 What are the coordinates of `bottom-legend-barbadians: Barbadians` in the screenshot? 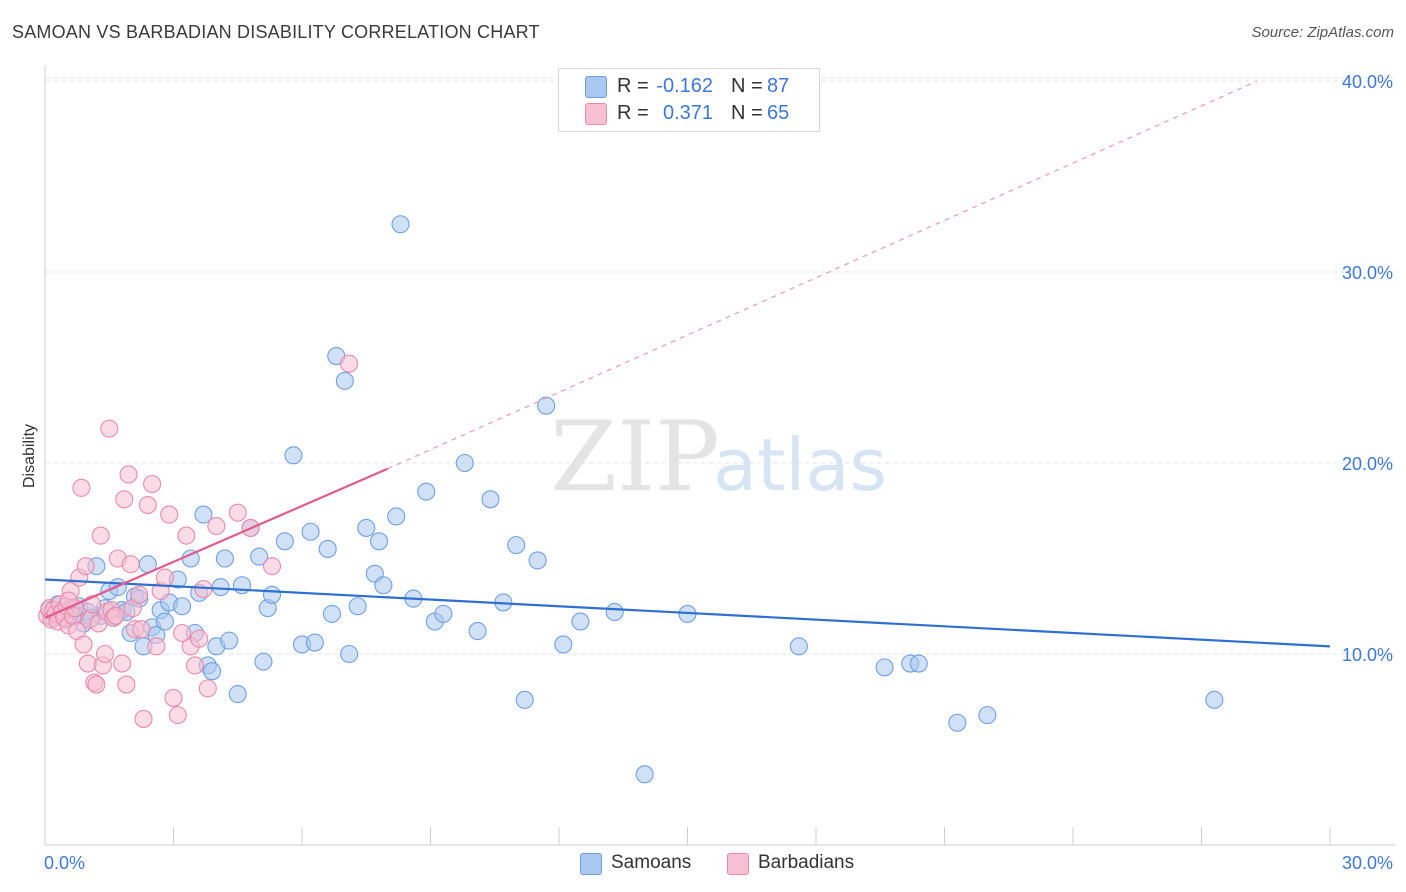 It's located at (807, 864).